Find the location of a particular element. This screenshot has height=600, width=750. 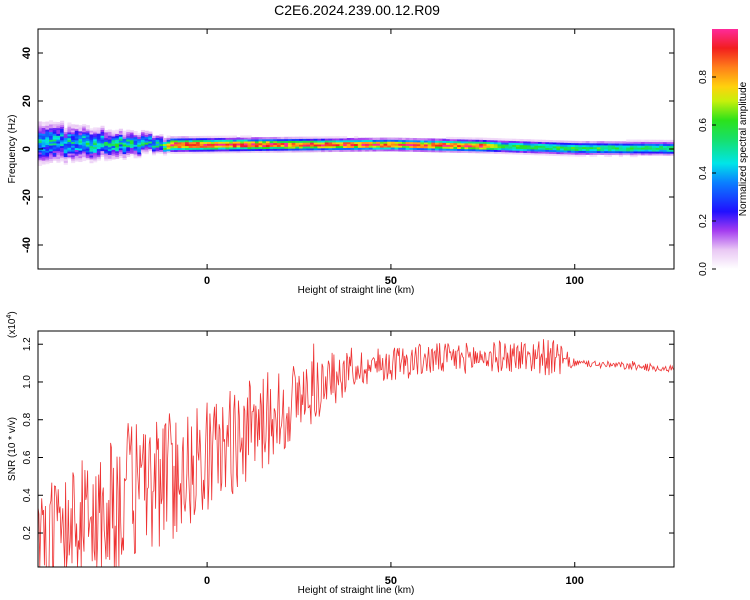

x-tick-label: 100 is located at coordinates (575, 281).